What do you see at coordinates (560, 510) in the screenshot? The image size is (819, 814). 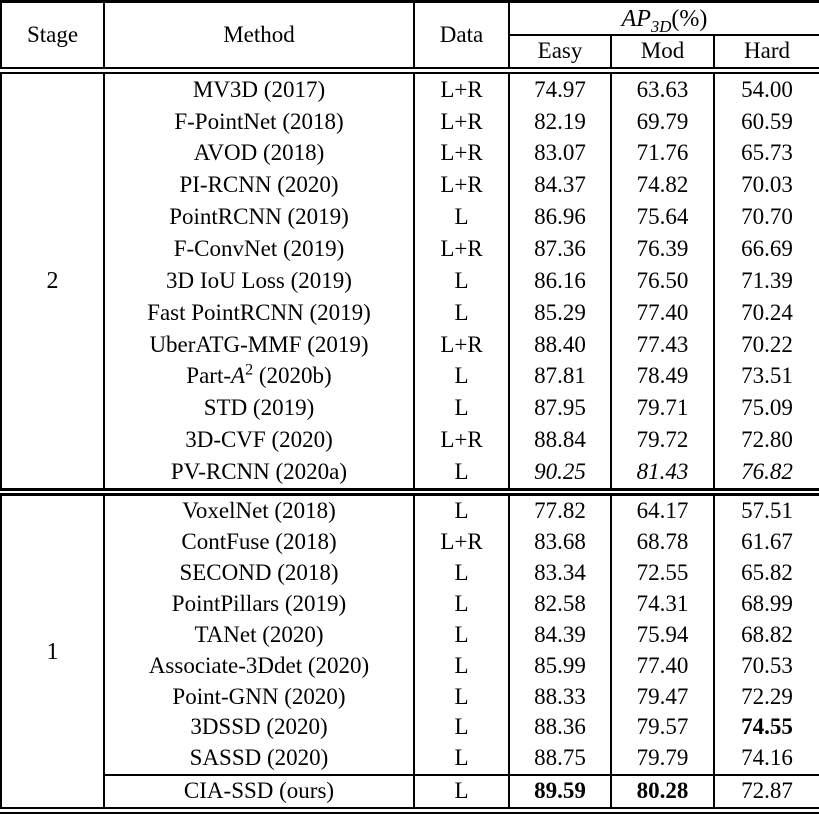 I see `easy-cell: 77.82` at bounding box center [560, 510].